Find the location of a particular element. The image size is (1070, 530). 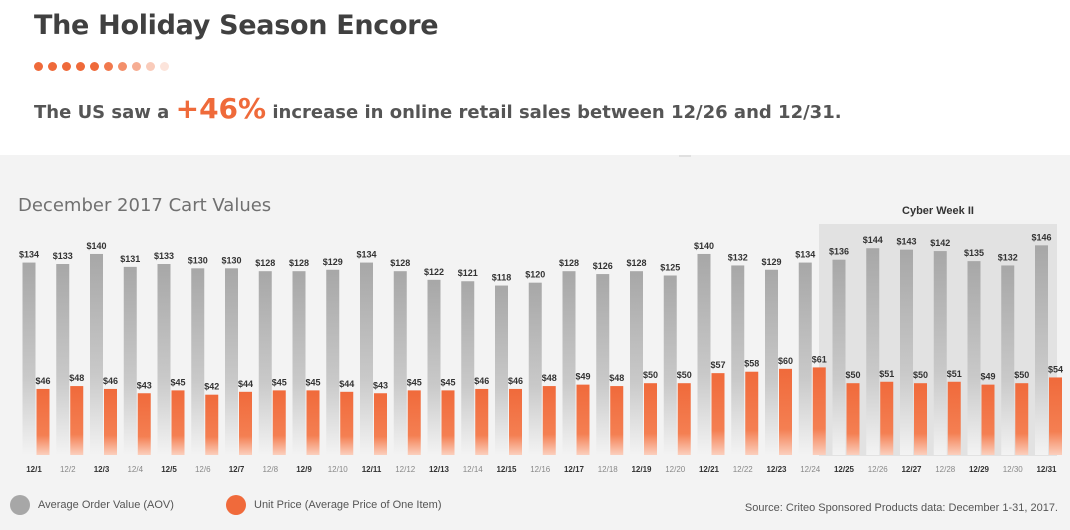

aov-value-label: $126 is located at coordinates (603, 266).